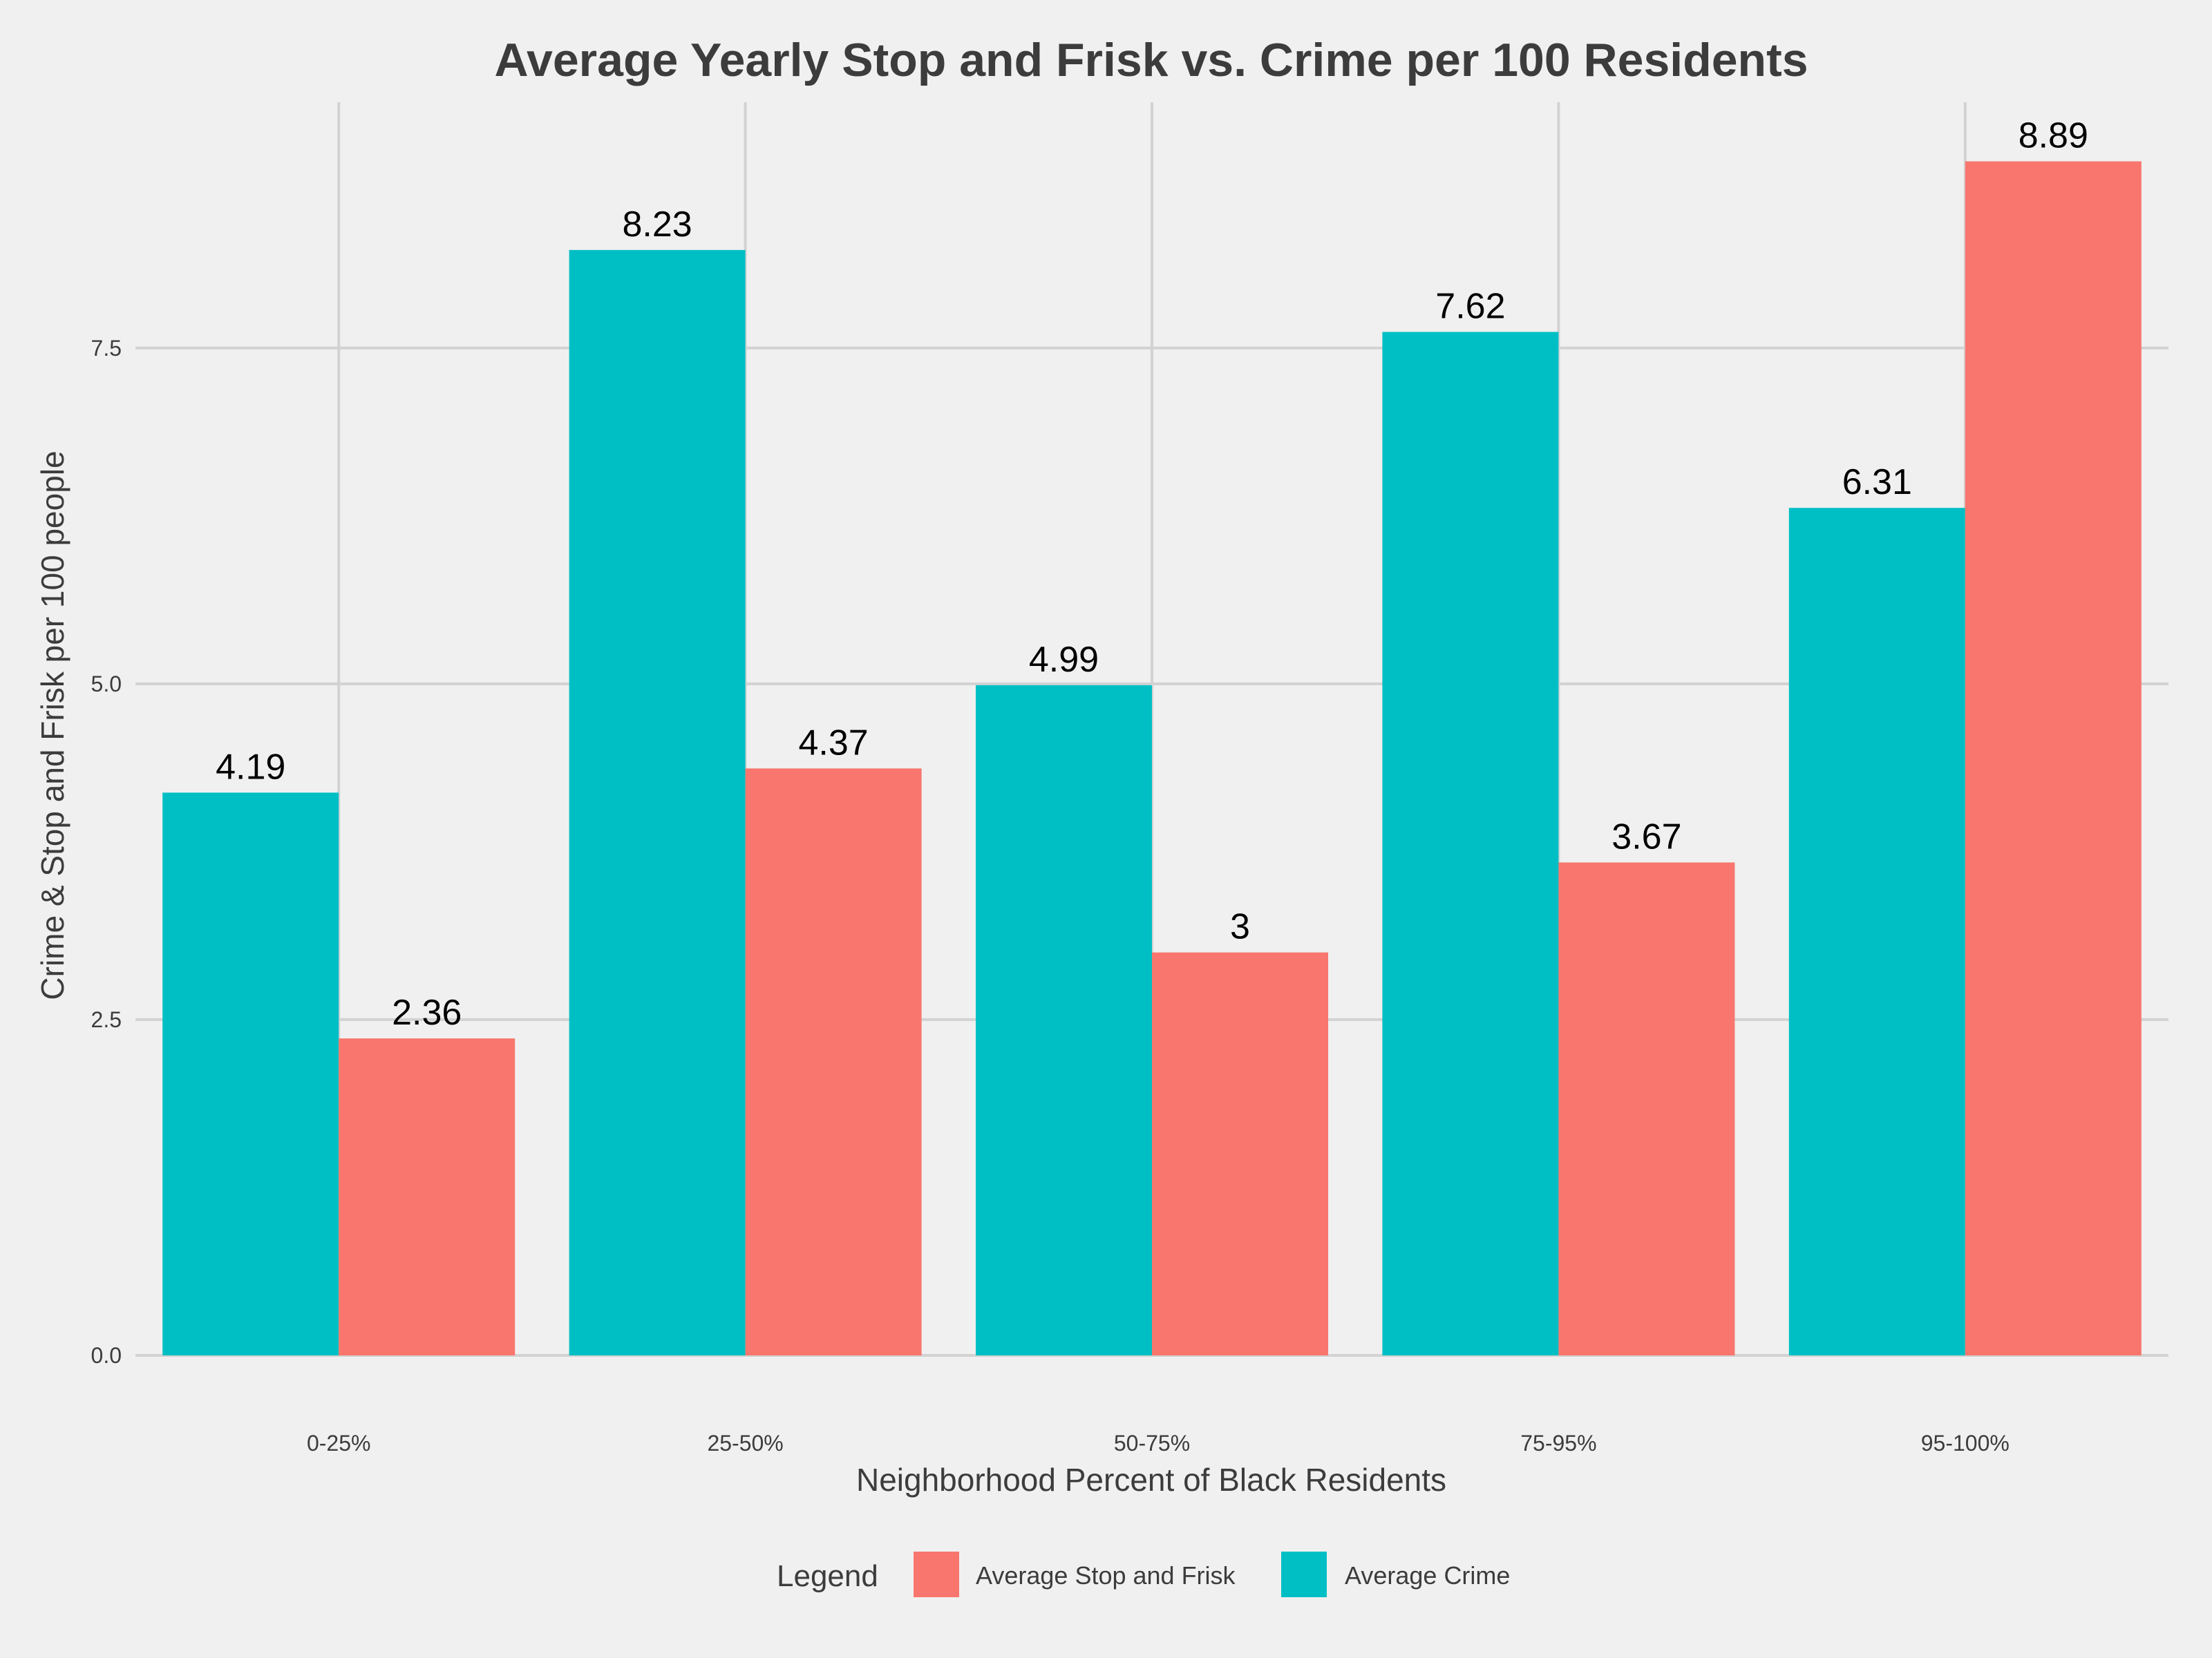 The image size is (2212, 1658). What do you see at coordinates (106, 683) in the screenshot?
I see `y-tick-label: 5.0` at bounding box center [106, 683].